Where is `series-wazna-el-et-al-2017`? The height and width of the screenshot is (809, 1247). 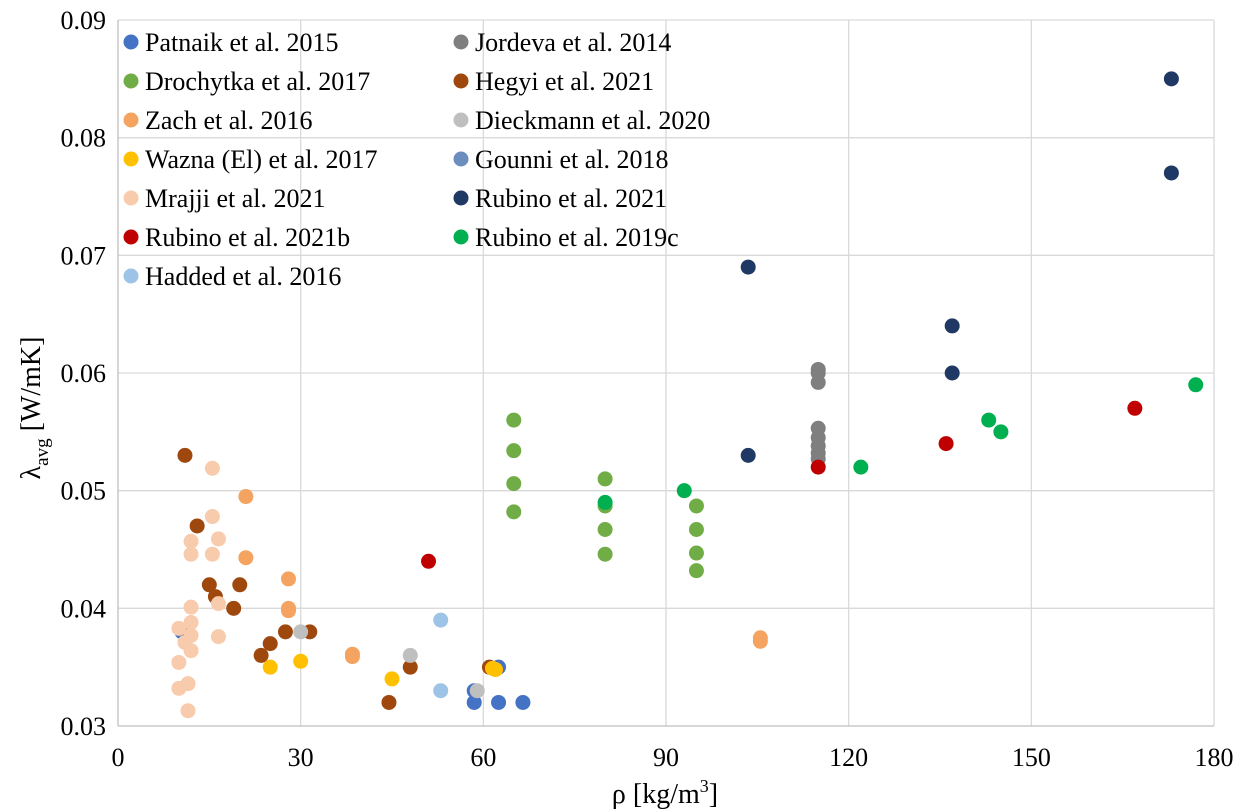
series-wazna-el-et-al-2017 is located at coordinates (383, 670).